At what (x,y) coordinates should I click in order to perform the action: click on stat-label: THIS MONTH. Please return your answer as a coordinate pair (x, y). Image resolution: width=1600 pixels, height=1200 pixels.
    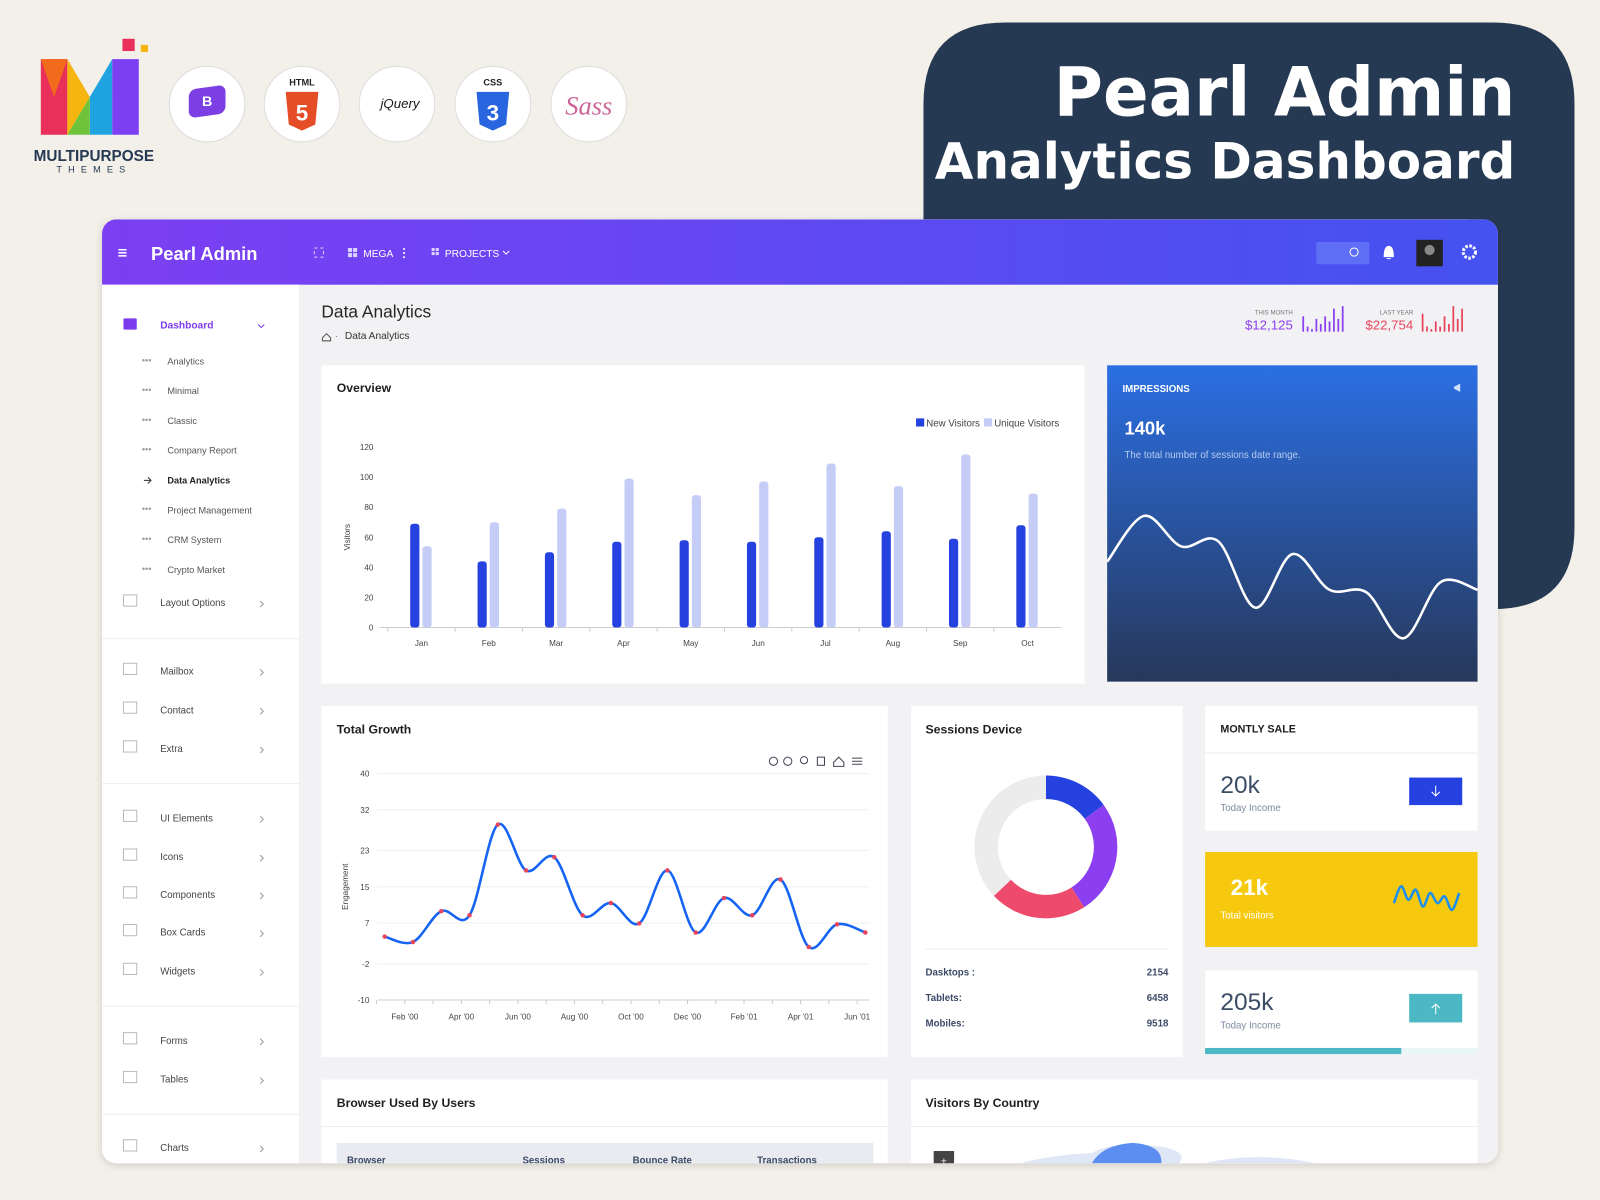
    Looking at the image, I should click on (1274, 312).